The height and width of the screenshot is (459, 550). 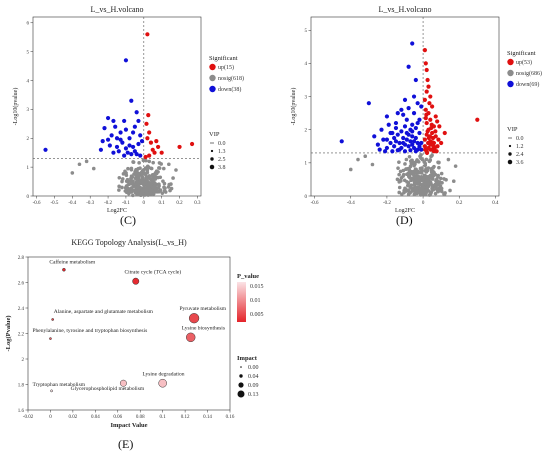 I want to click on x-tick-label: 0.4, so click(x=495, y=203).